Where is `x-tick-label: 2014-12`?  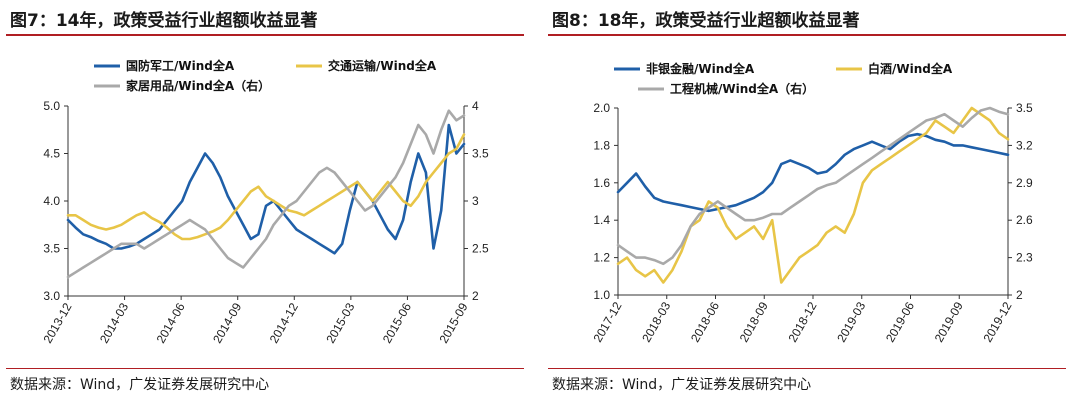
x-tick-label: 2014-12 is located at coordinates (284, 322).